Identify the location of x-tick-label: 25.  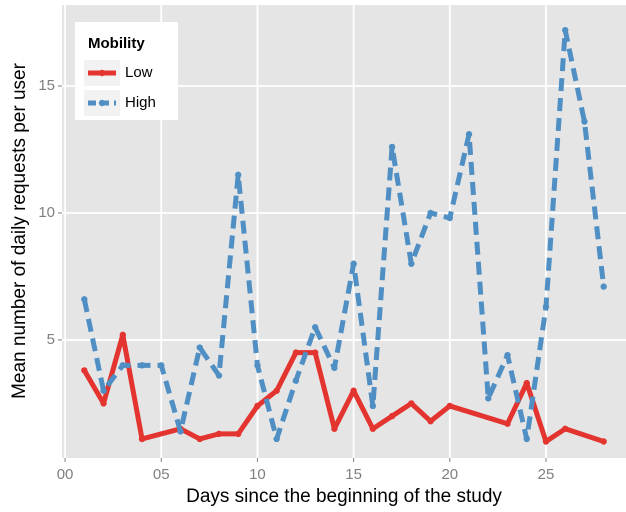
(546, 474).